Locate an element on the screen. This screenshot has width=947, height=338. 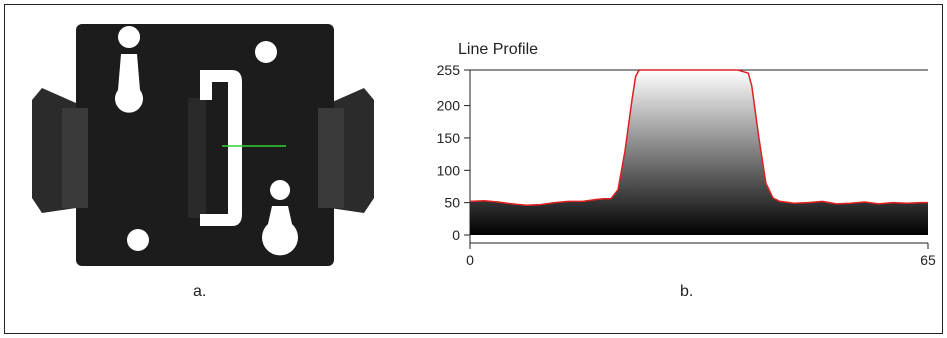
y-tick-label: 50 is located at coordinates (452, 203).